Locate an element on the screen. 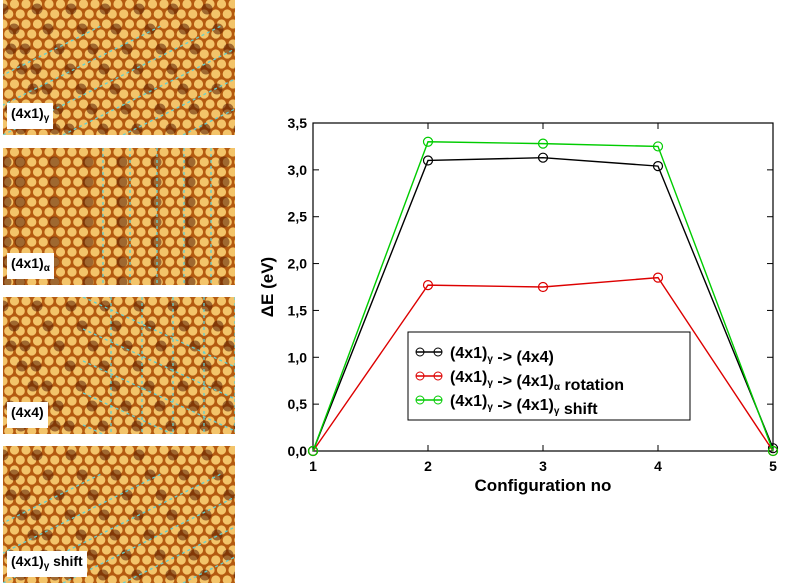  y-tick-label: 3,0 is located at coordinates (298, 170).